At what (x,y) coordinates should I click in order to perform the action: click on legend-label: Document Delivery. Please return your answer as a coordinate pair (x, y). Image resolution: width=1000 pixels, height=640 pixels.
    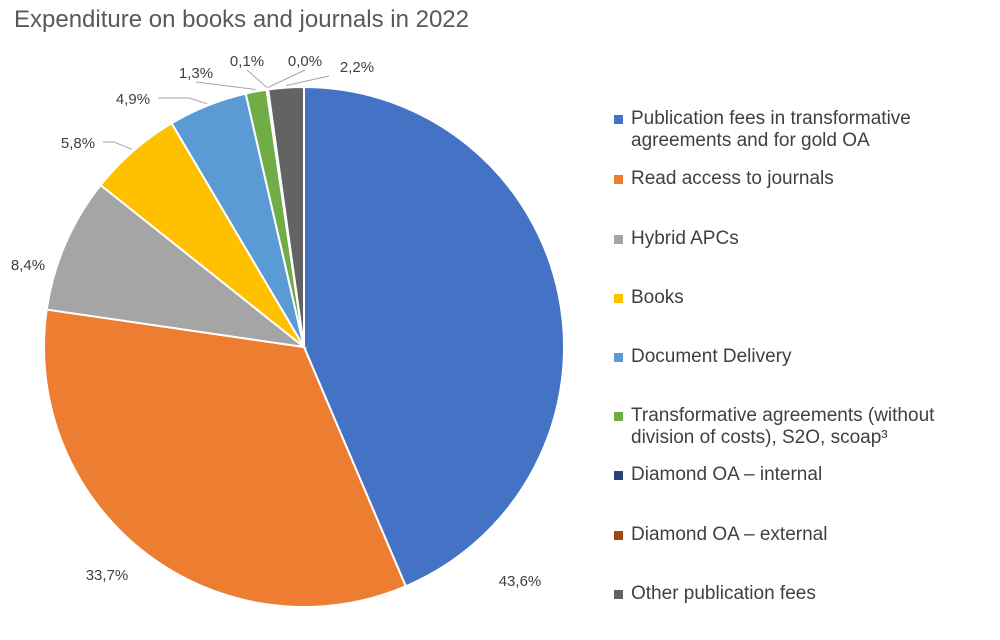
    Looking at the image, I should click on (711, 356).